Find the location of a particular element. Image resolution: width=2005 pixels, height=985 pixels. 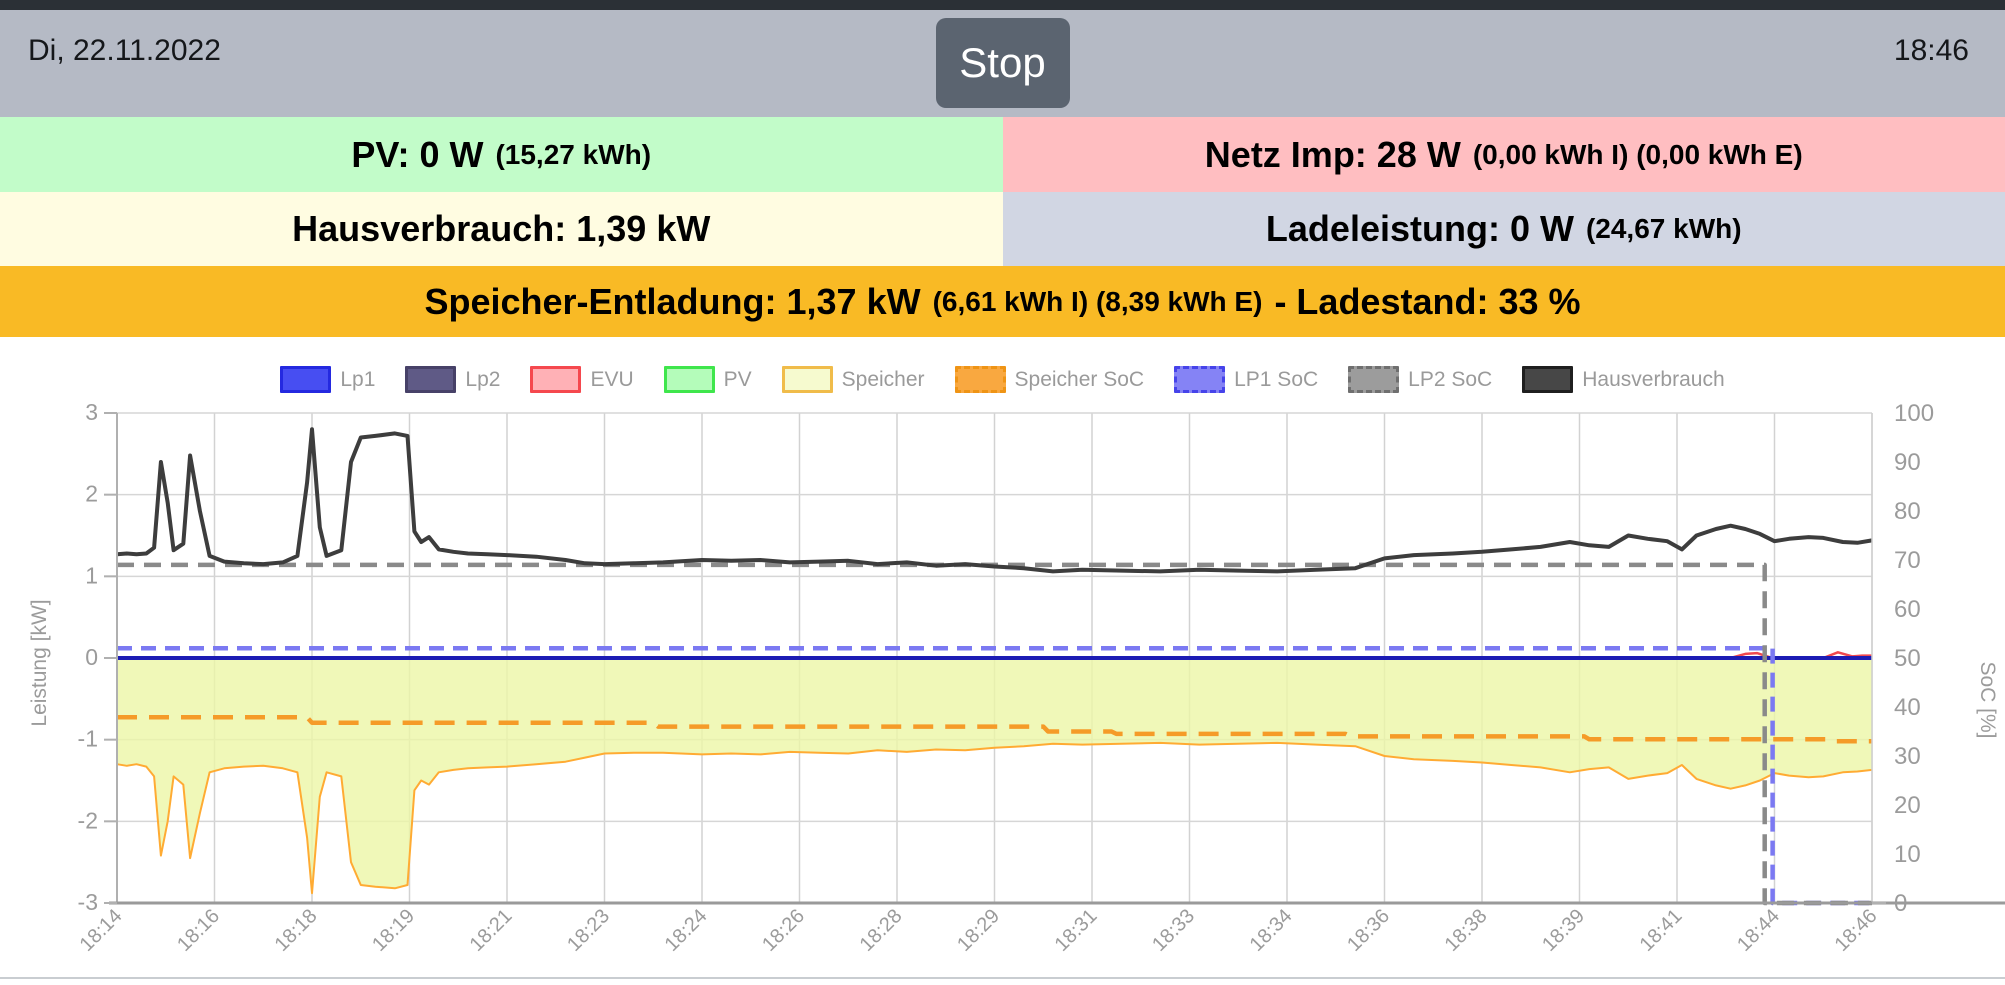

x-tick-label: 18:18 is located at coordinates (296, 930).